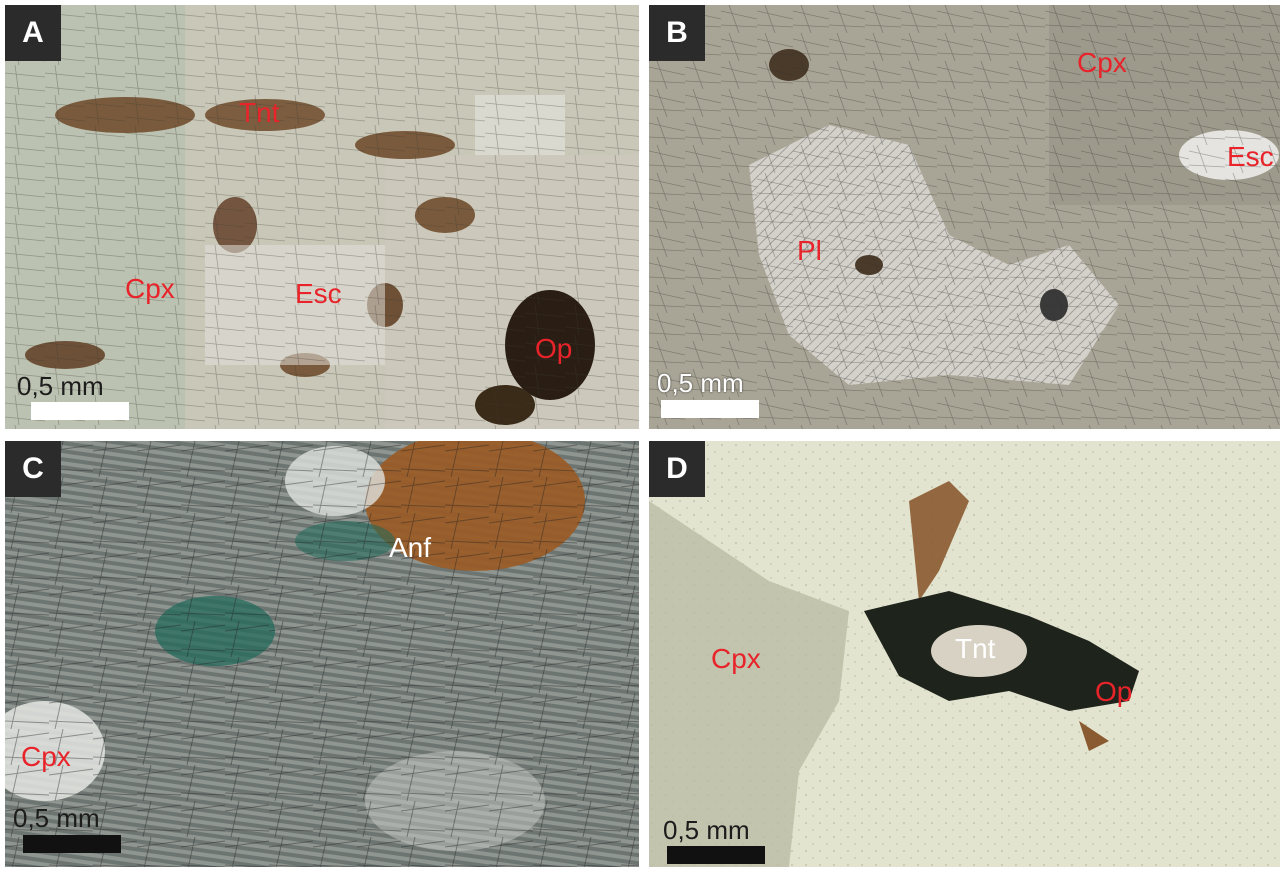 Image resolution: width=1285 pixels, height=871 pixels. Describe the element at coordinates (677, 33) in the screenshot. I see `panel-b-letter: B` at that location.